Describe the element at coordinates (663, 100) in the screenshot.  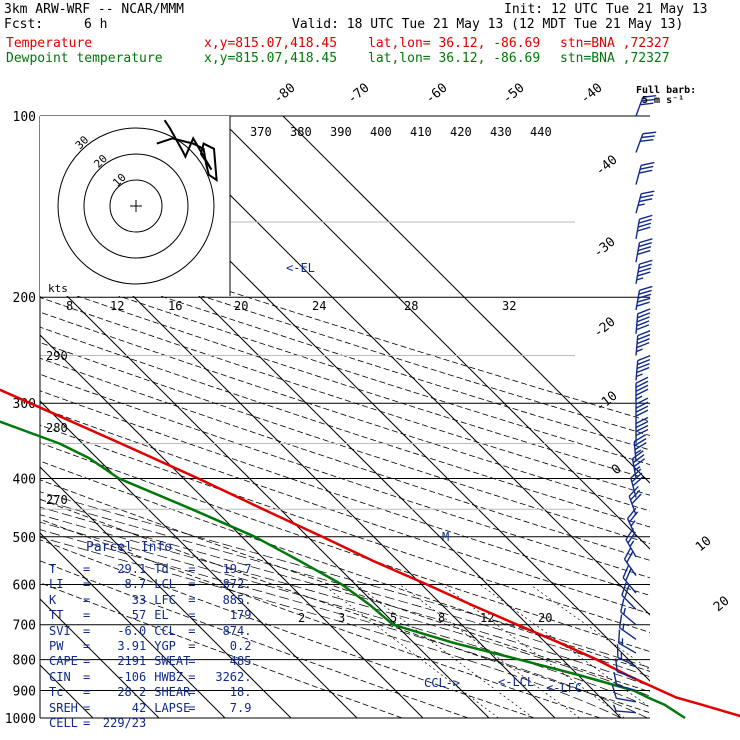
I see `barb-legend-line2: 5 m s⁻¹` at that location.